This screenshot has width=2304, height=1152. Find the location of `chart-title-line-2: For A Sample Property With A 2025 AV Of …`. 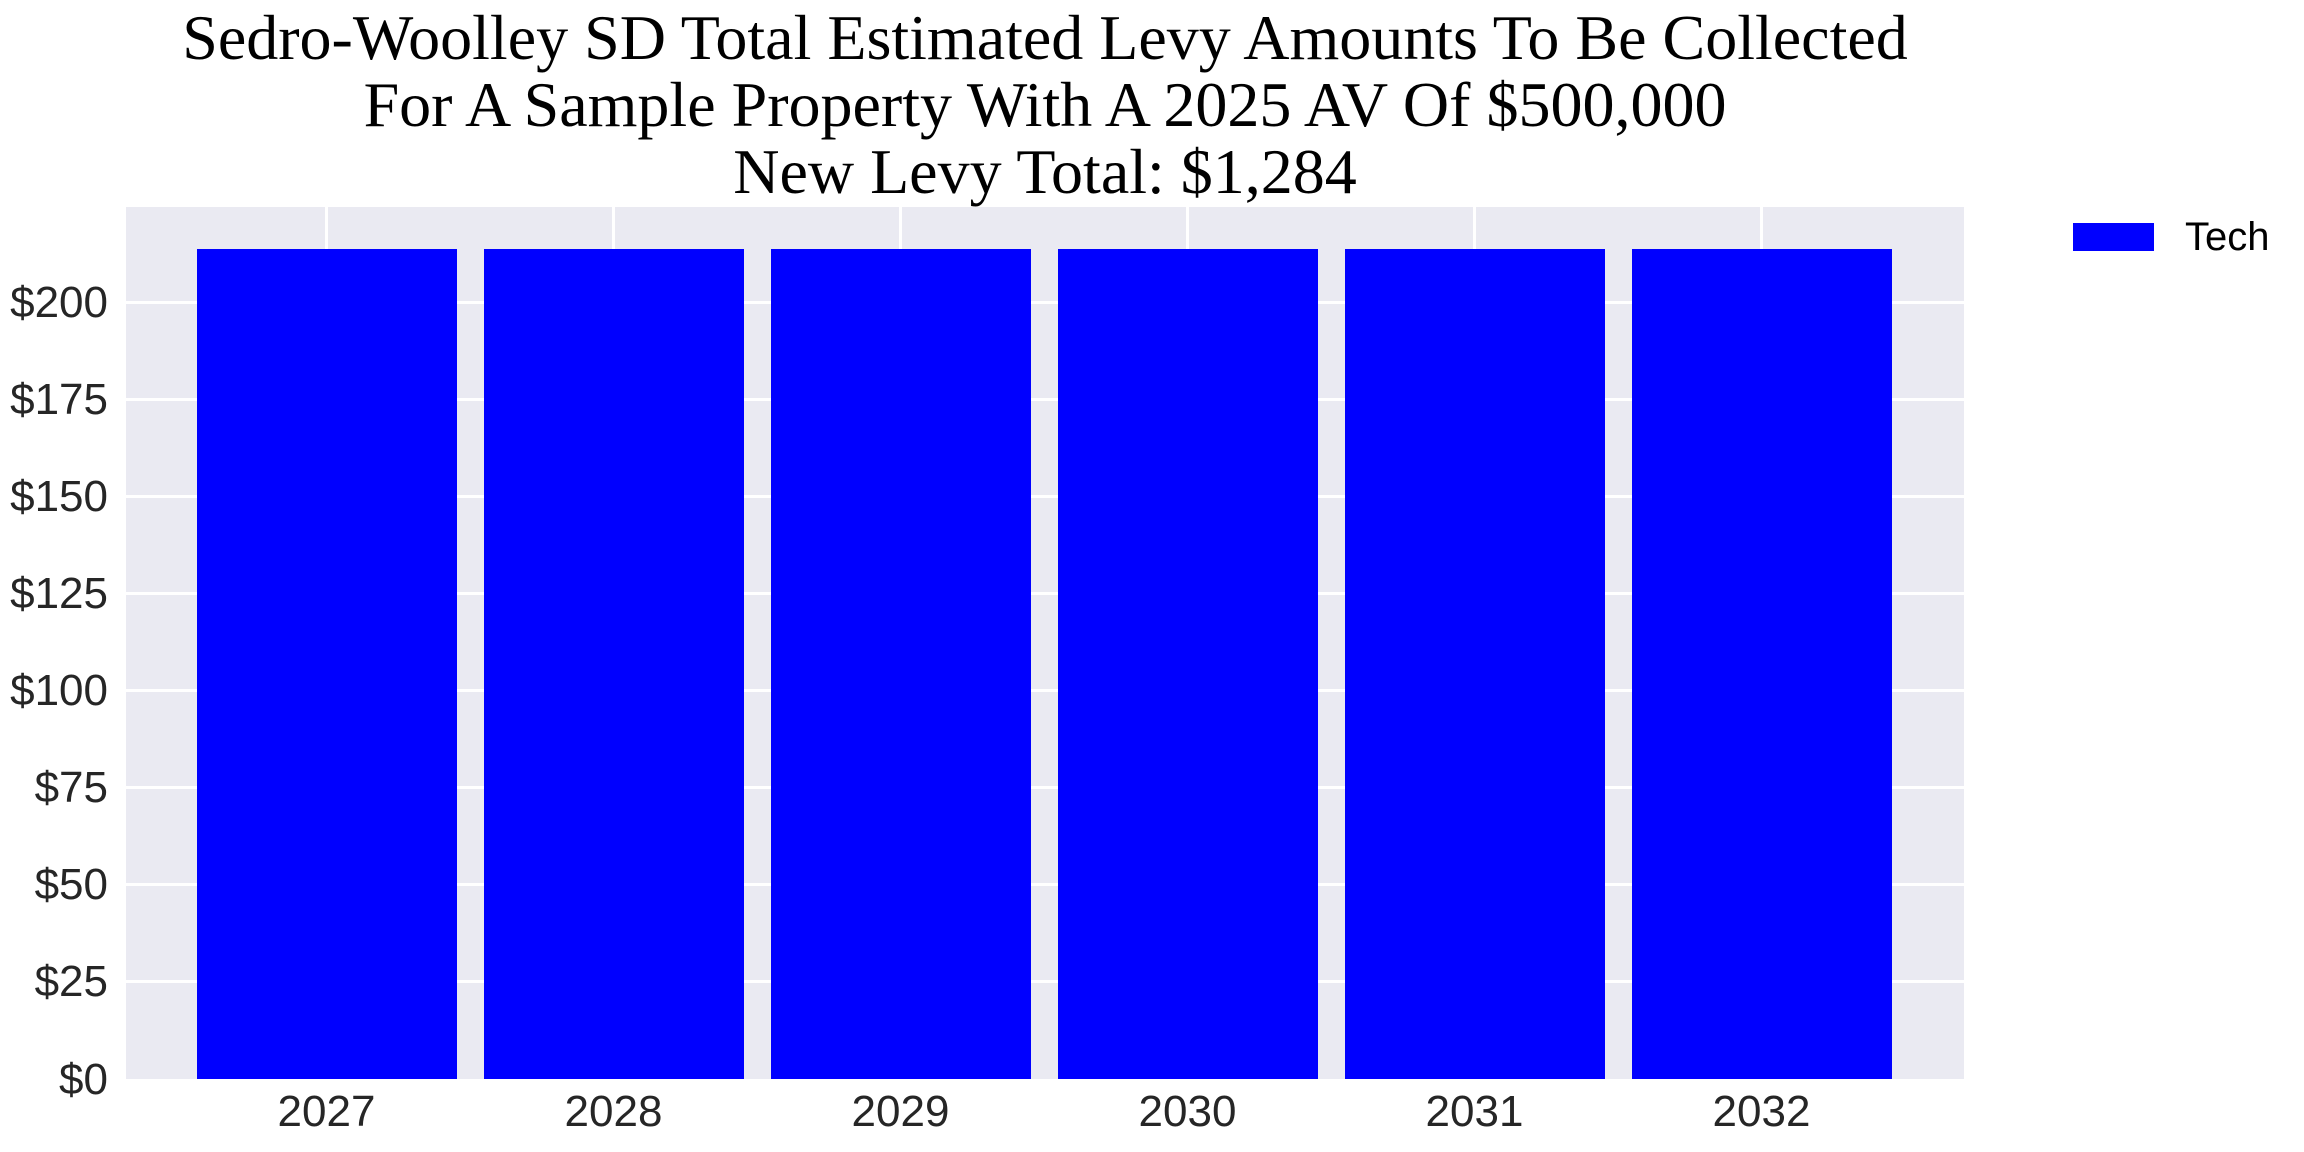

chart-title-line-2: For A Sample Property With A 2025 AV Of … is located at coordinates (1045, 104).